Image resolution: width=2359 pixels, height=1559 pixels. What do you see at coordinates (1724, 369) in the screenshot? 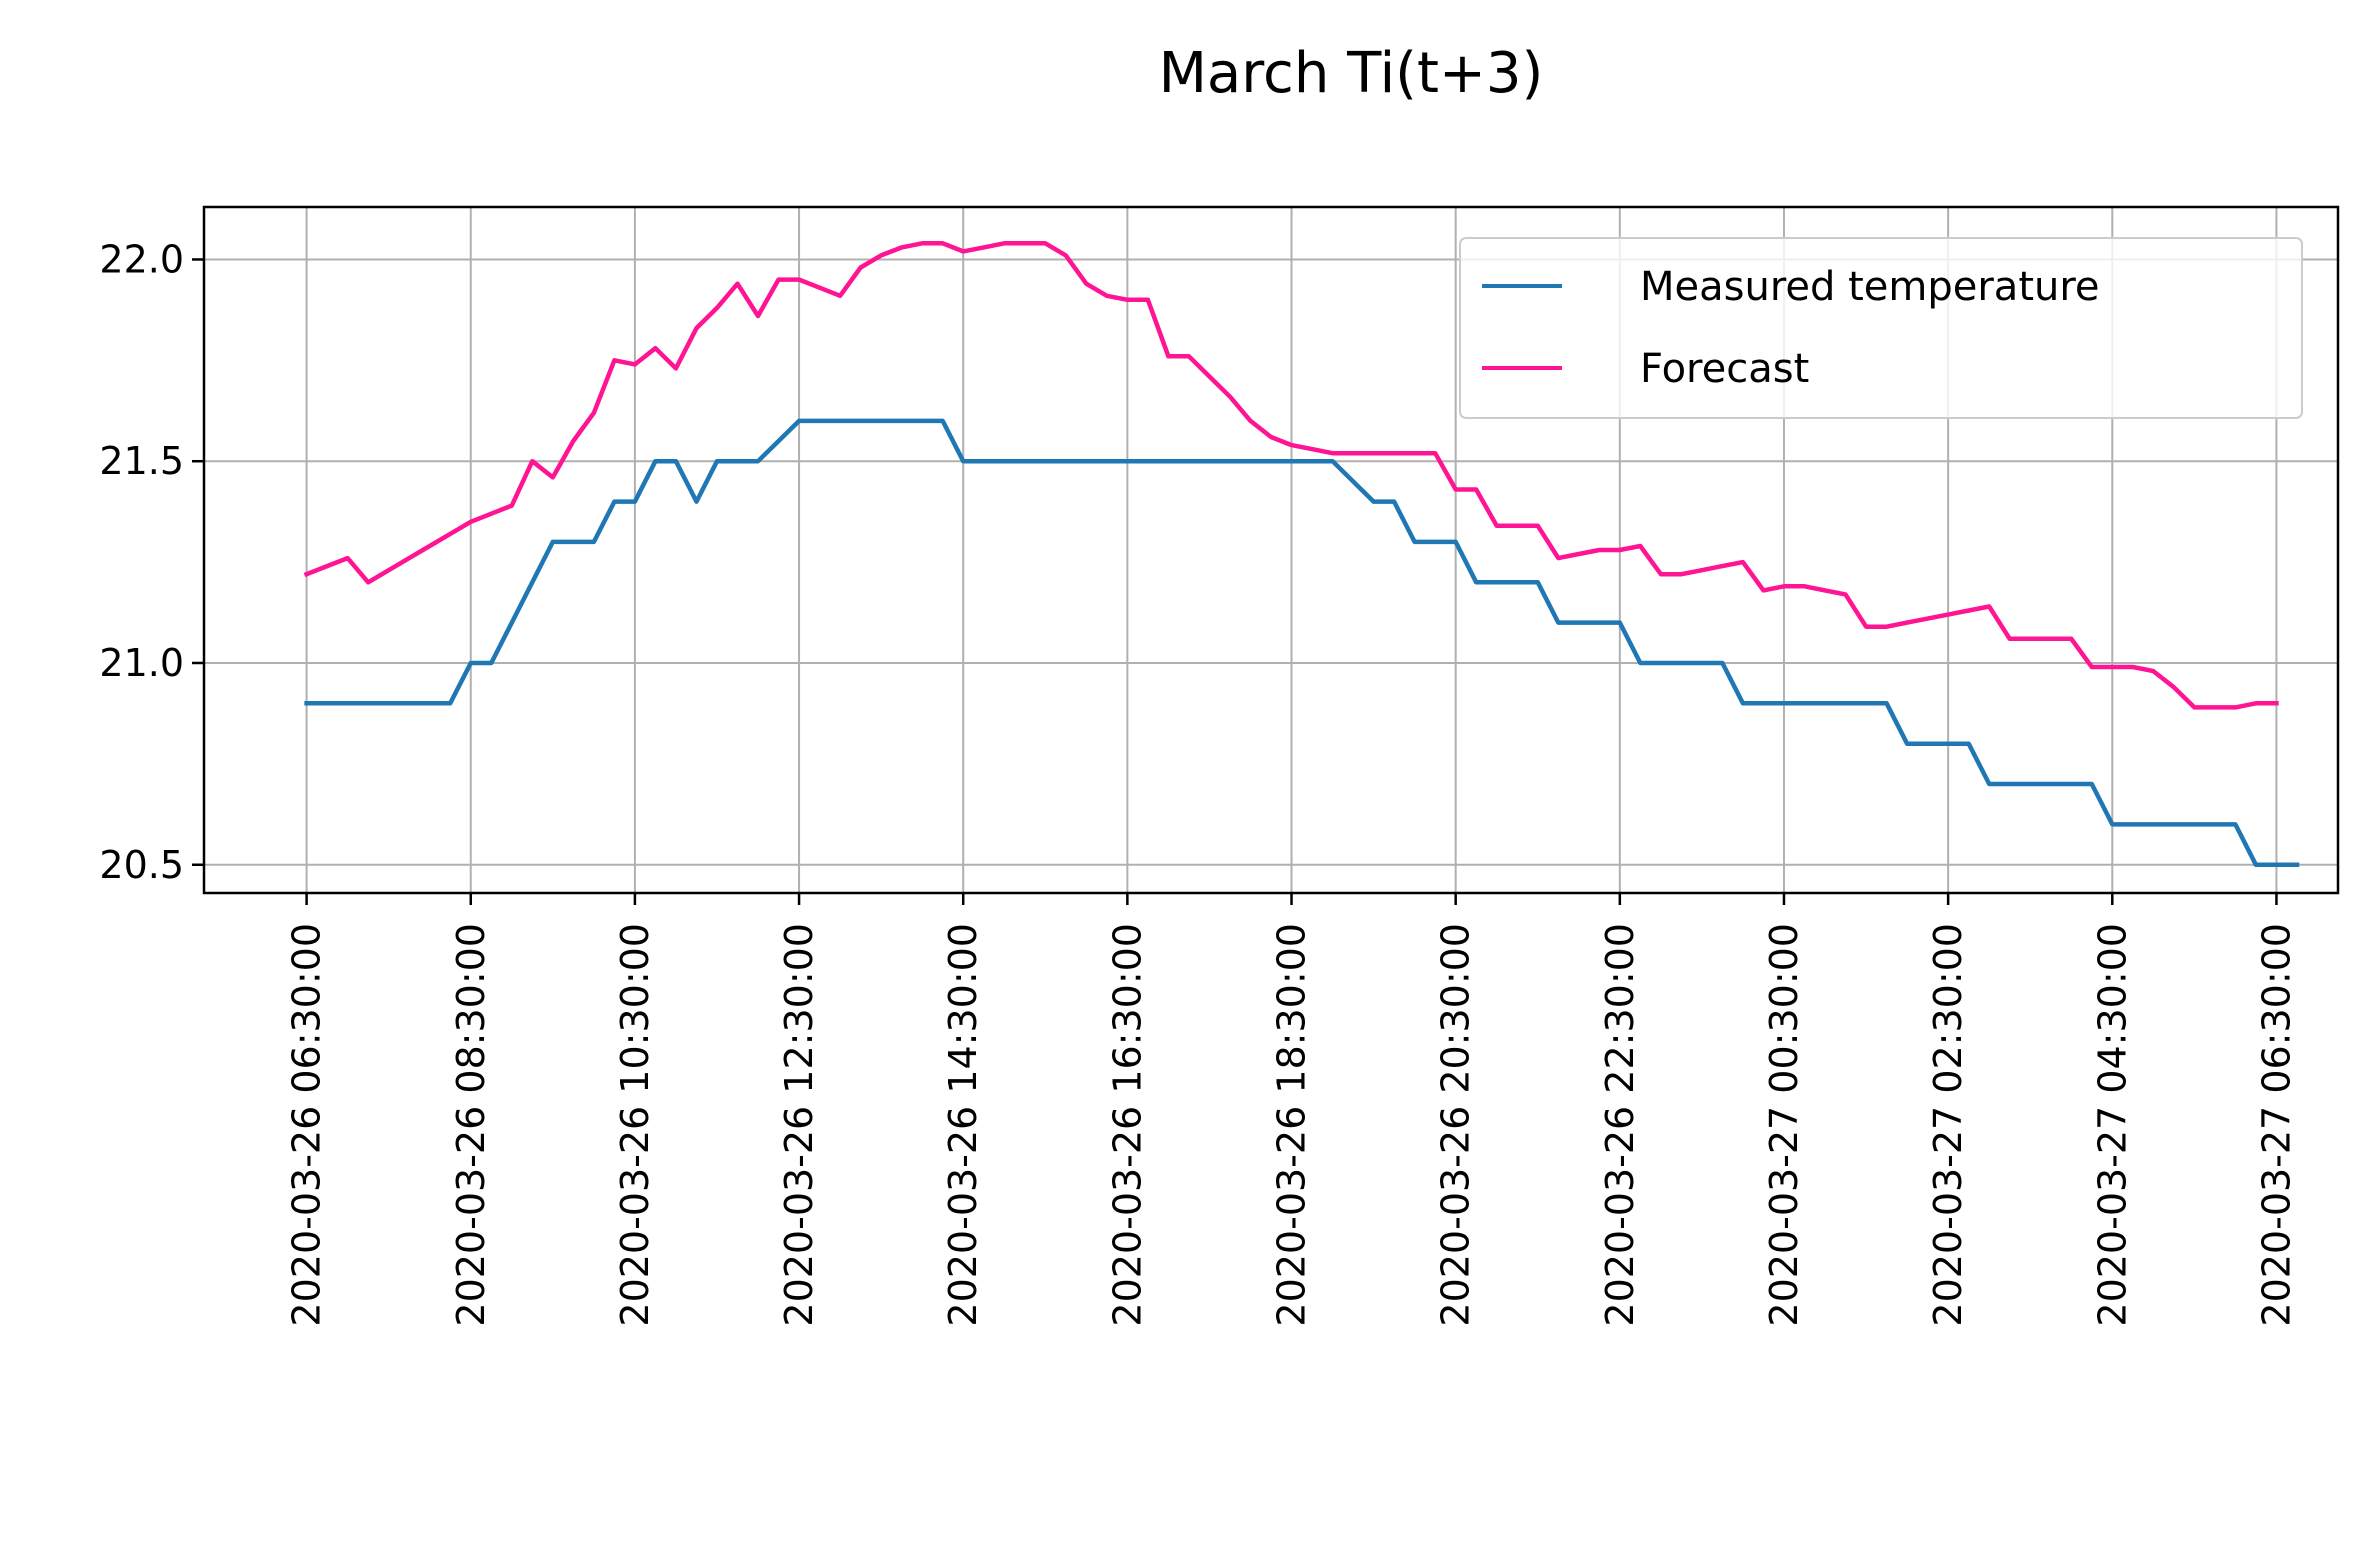
I see `legend-label-forecast: Forecast` at bounding box center [1724, 369].